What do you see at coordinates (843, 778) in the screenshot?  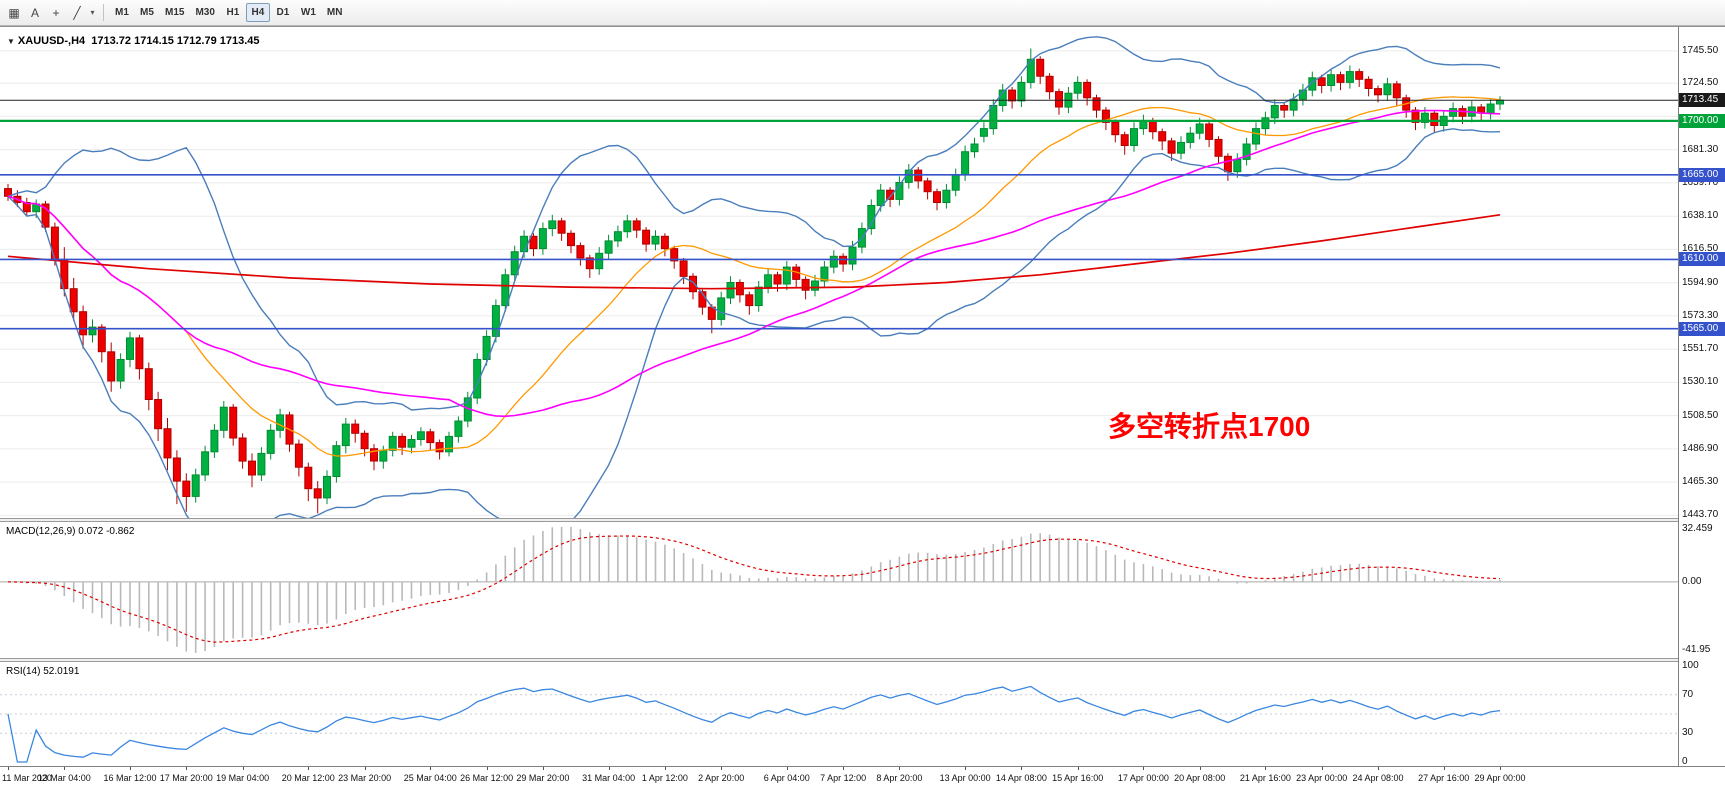 I see `time-axis-label: 7 Apr 12:00` at bounding box center [843, 778].